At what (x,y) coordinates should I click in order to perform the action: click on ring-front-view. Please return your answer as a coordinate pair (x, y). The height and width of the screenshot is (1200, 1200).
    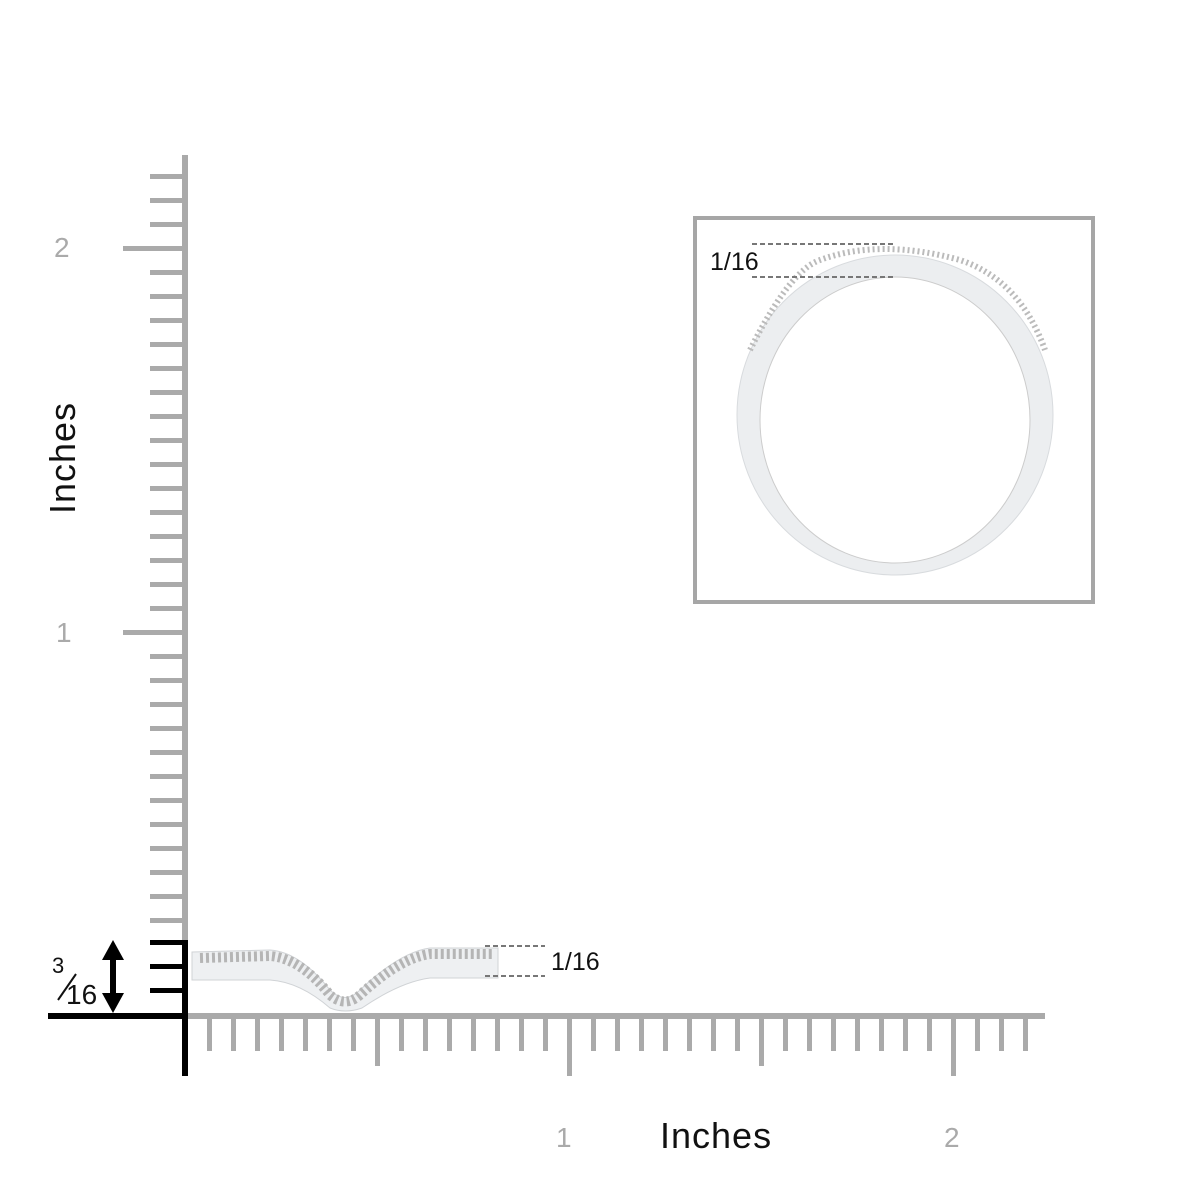
    Looking at the image, I should click on (895, 409).